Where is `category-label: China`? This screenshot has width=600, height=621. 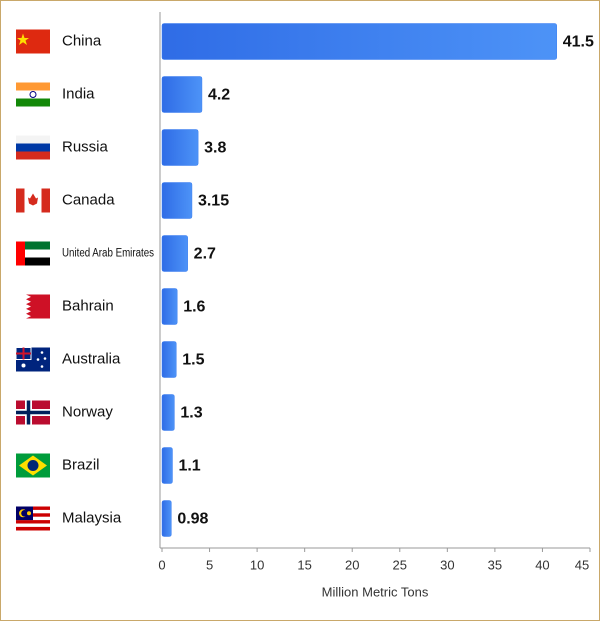 category-label: China is located at coordinates (82, 40).